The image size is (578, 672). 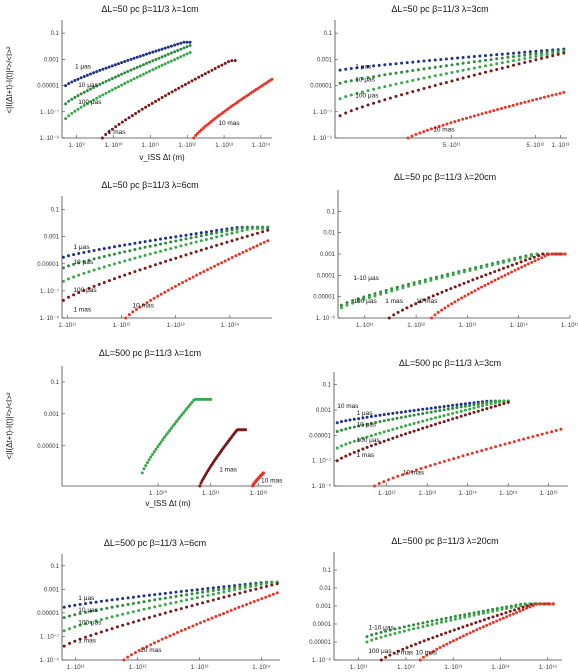 What do you see at coordinates (149, 9) in the screenshot?
I see `panel-title: ΔL=50 pc β=11/3 λ=1cm` at bounding box center [149, 9].